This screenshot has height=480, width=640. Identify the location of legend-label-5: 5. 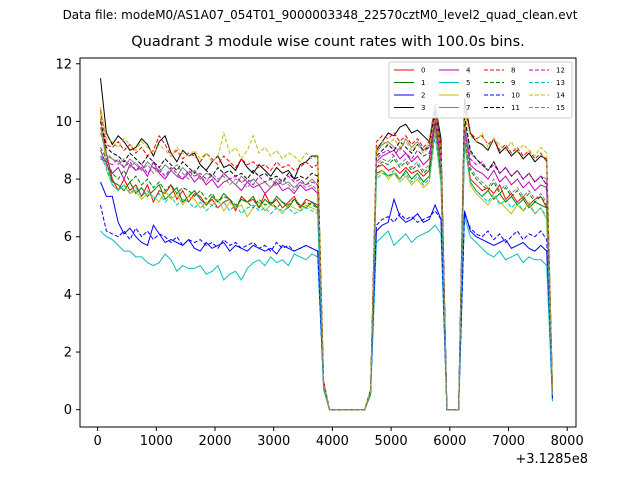
(468, 83).